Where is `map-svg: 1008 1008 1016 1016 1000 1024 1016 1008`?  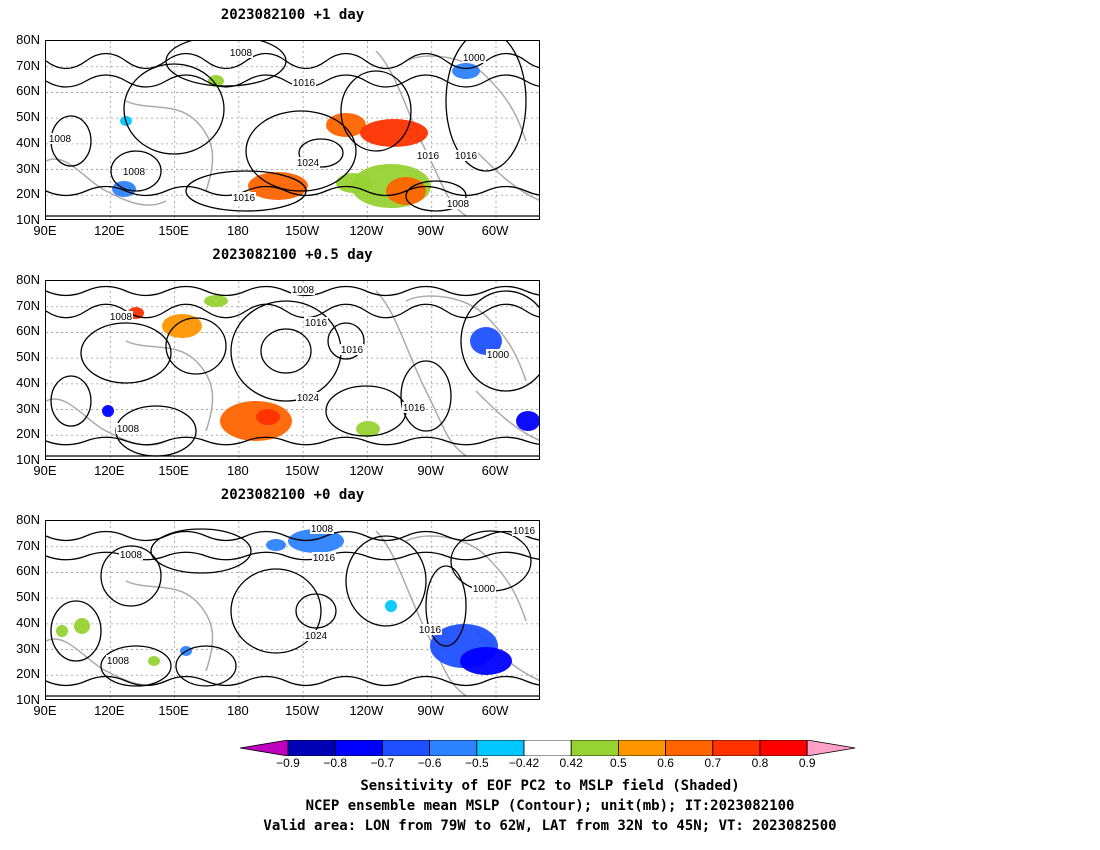
map-svg: 1008 1008 1016 1016 1000 1024 1016 1008 is located at coordinates (292, 610).